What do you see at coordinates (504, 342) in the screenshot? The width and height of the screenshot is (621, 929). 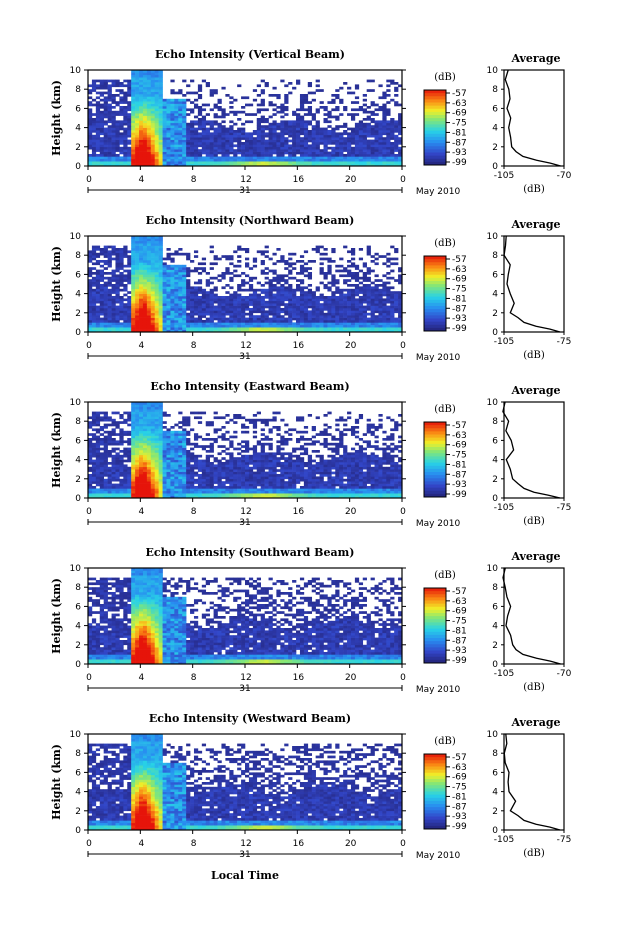 I see `avg-x-tick-label: -105` at bounding box center [504, 342].